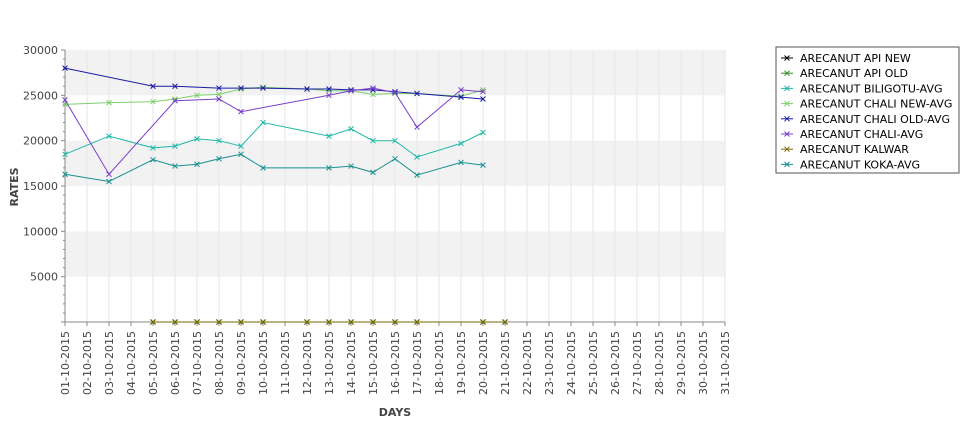  I want to click on legend-label: ARECANUT KALWAR, so click(854, 149).